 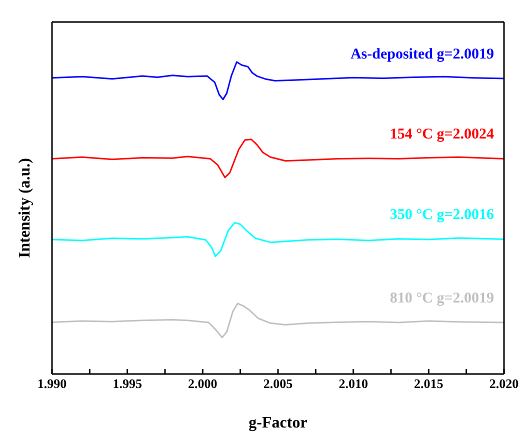 What do you see at coordinates (203, 384) in the screenshot?
I see `x-tick-label: 2.000` at bounding box center [203, 384].